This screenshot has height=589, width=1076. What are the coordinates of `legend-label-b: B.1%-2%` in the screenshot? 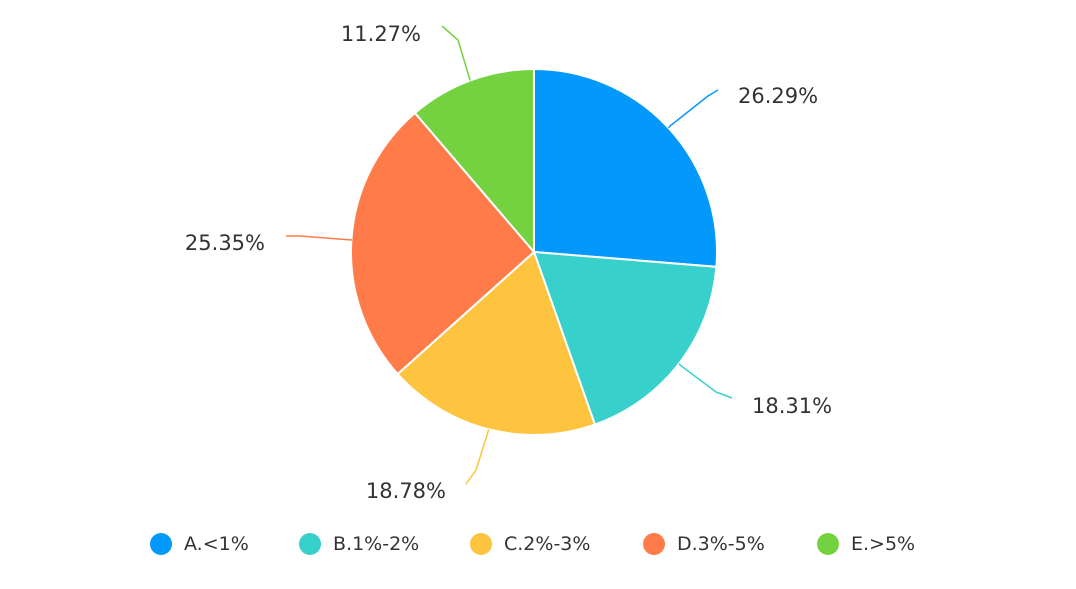 It's located at (376, 544).